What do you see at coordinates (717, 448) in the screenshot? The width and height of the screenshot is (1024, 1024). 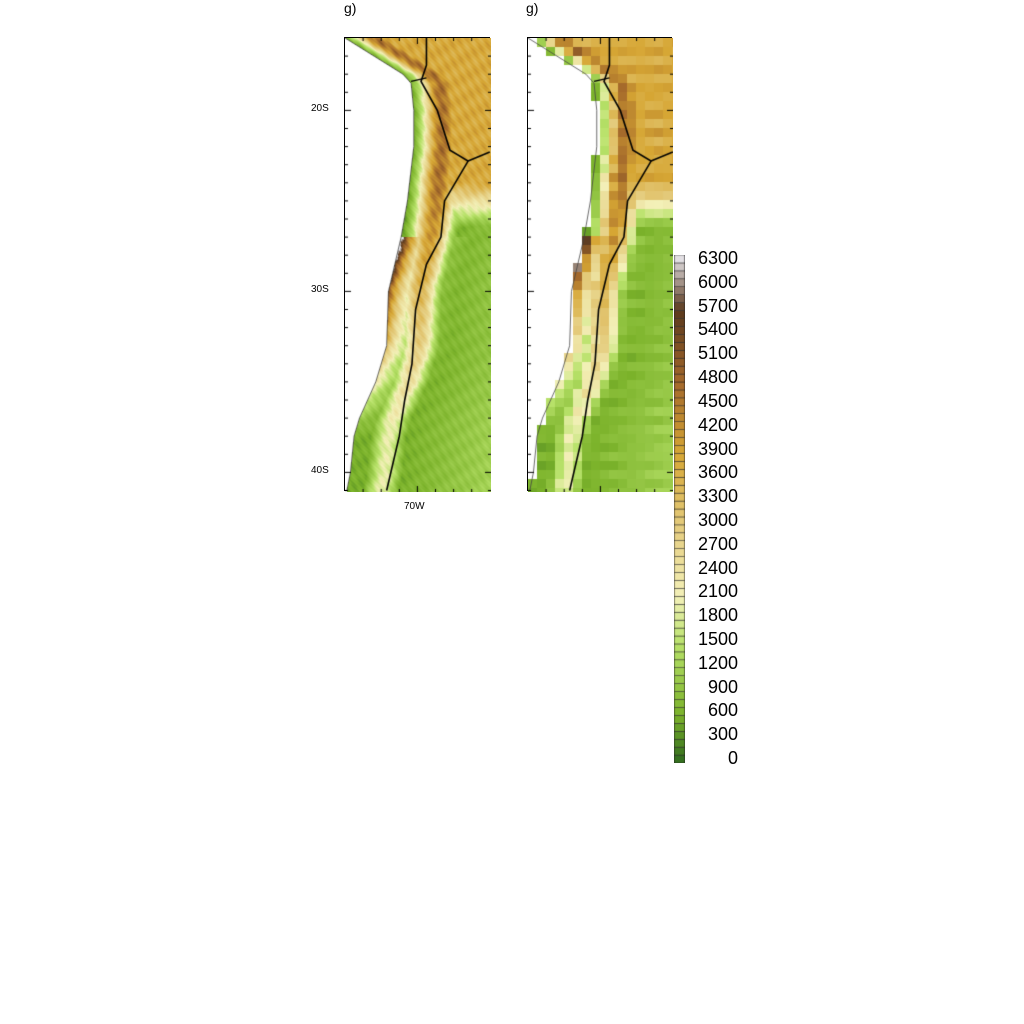 I see `colorbar-label: 3900` at bounding box center [717, 448].